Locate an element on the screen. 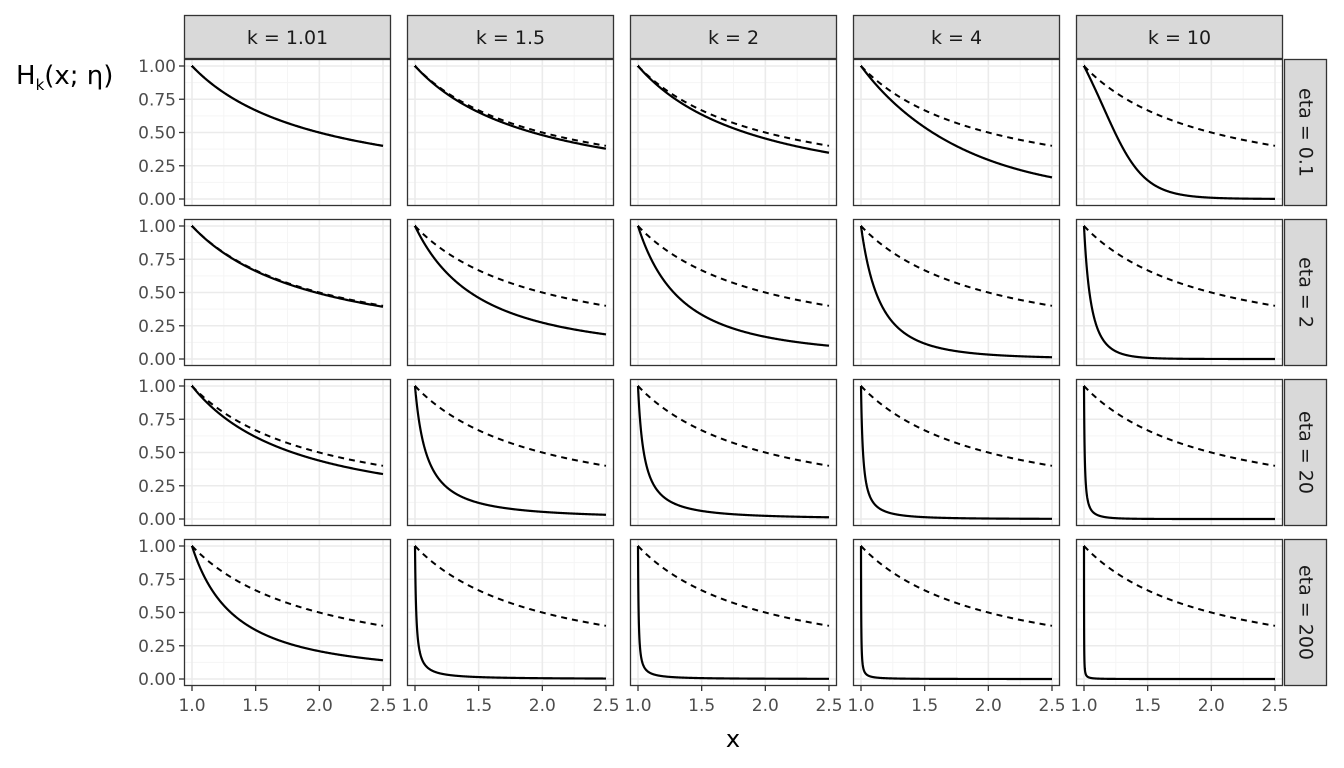  row-strip-label: eta = 2 is located at coordinates (1306, 292).